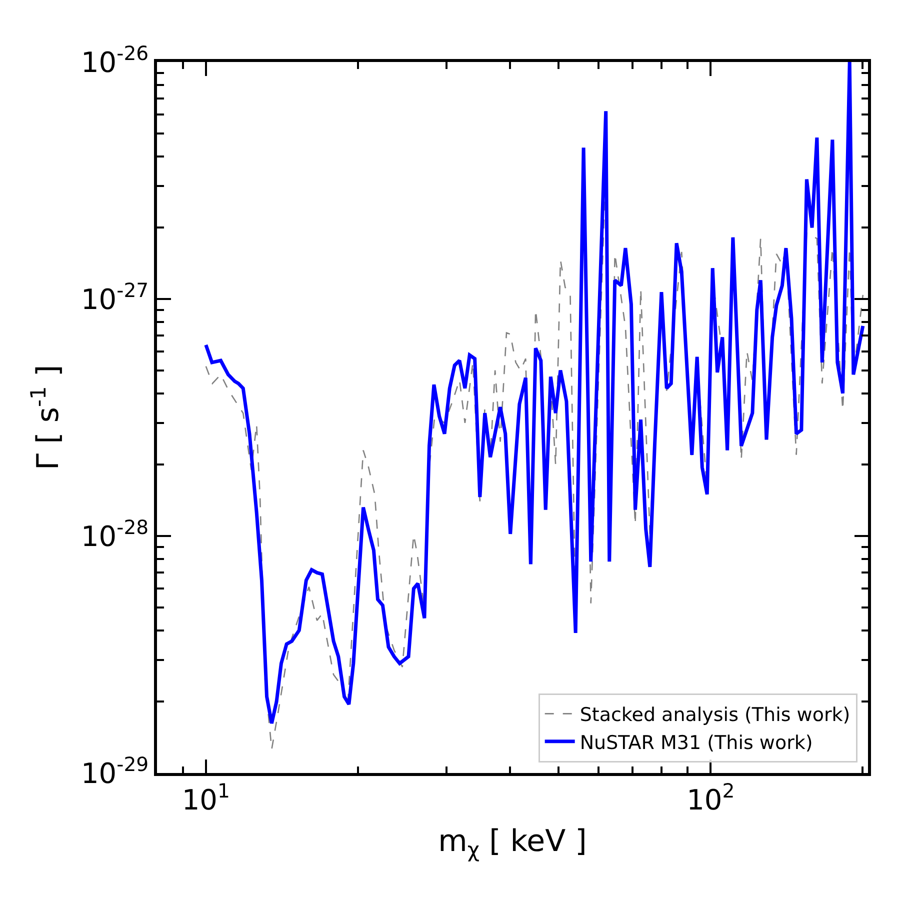 This screenshot has height=900, width=900. Describe the element at coordinates (114, 771) in the screenshot. I see `y-tick-label: 10$^{-29}$` at that location.